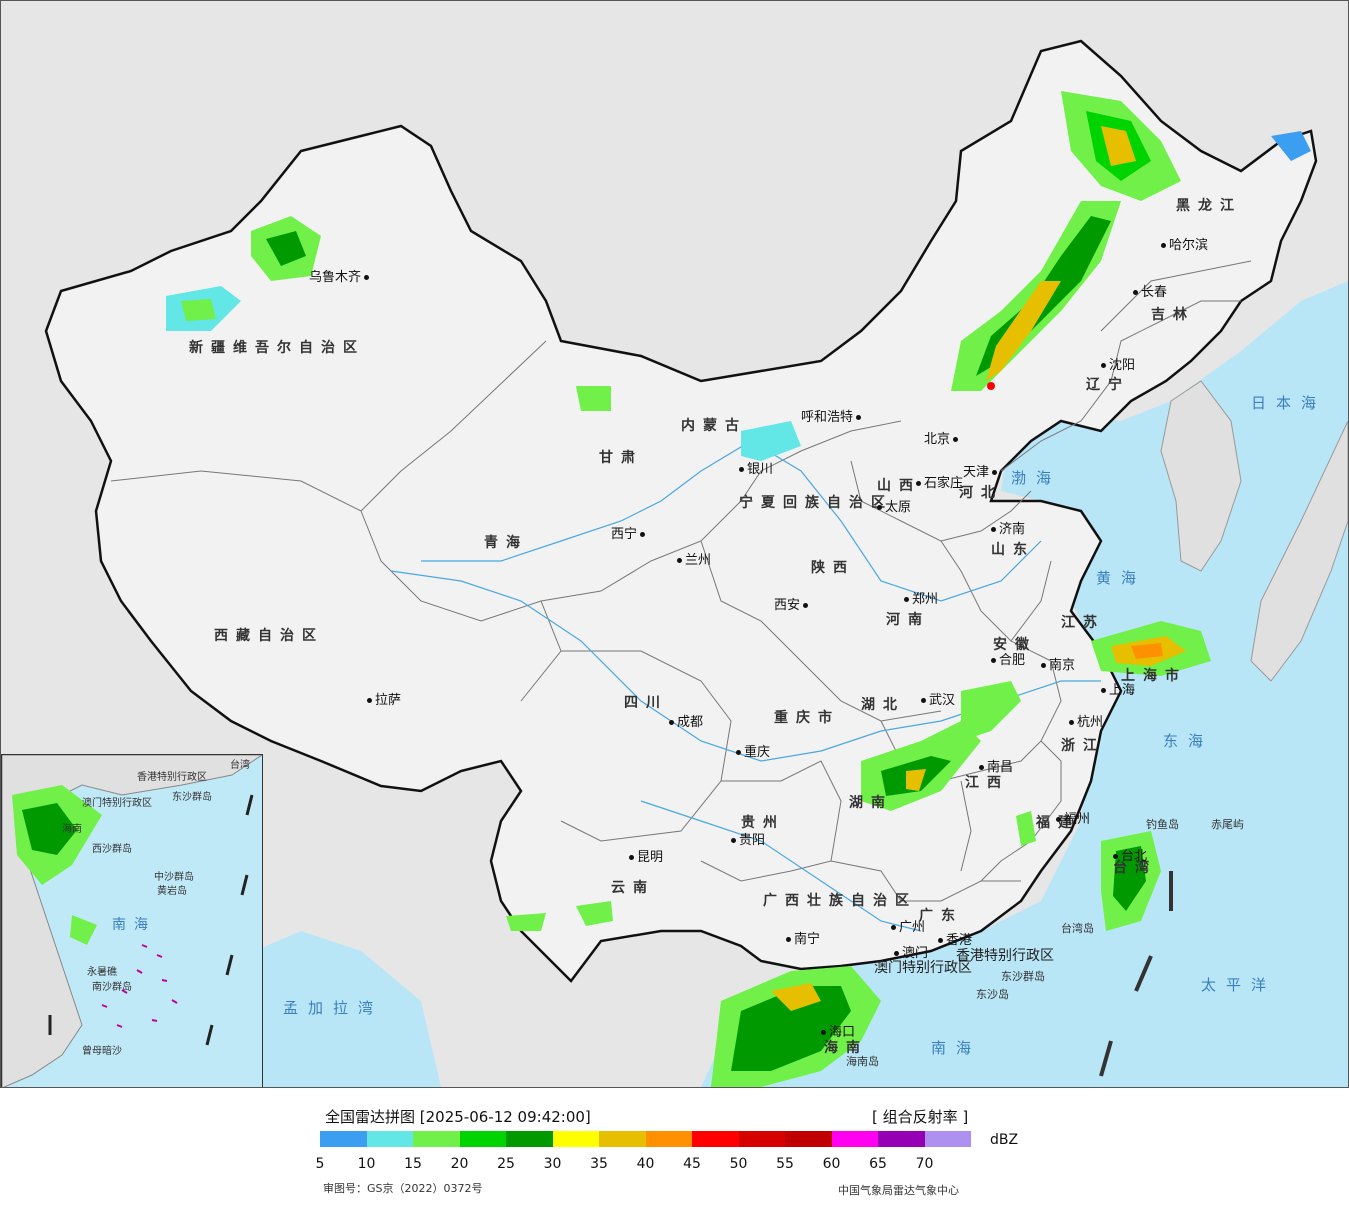 Image resolution: width=1349 pixels, height=1208 pixels. I want to click on city-label: 海口, so click(838, 1032).